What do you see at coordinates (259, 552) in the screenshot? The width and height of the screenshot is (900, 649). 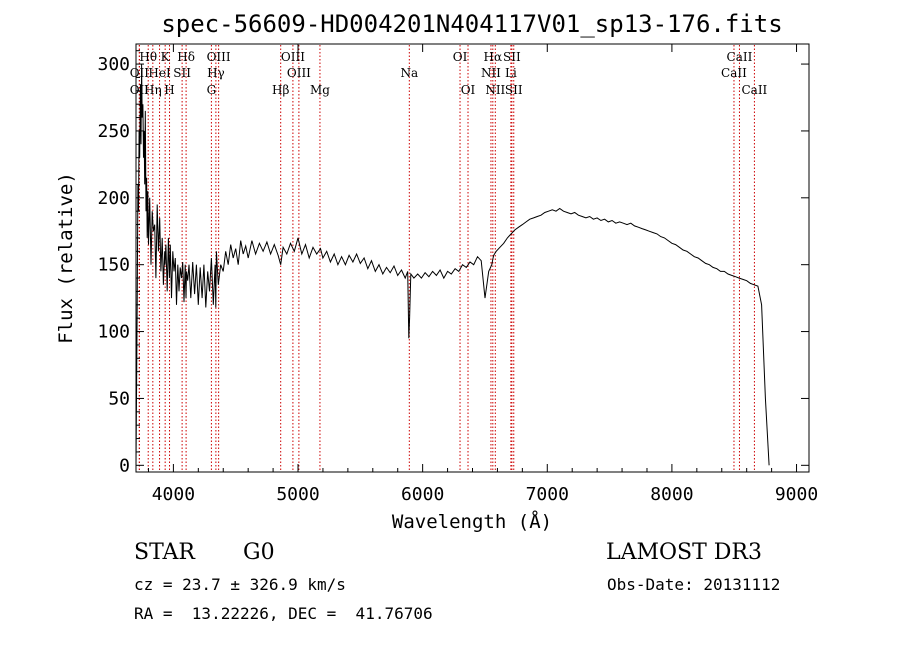 I see `object-subclass: G0` at bounding box center [259, 552].